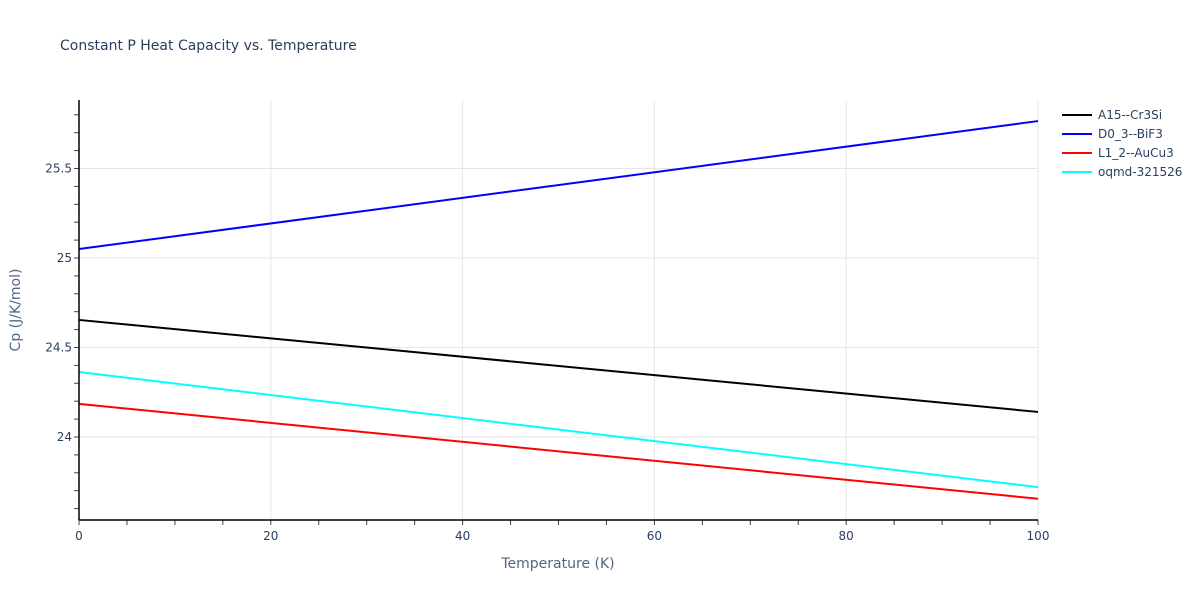 The image size is (1200, 600). Describe the element at coordinates (58, 348) in the screenshot. I see `y-tick-label: 24.5` at that location.